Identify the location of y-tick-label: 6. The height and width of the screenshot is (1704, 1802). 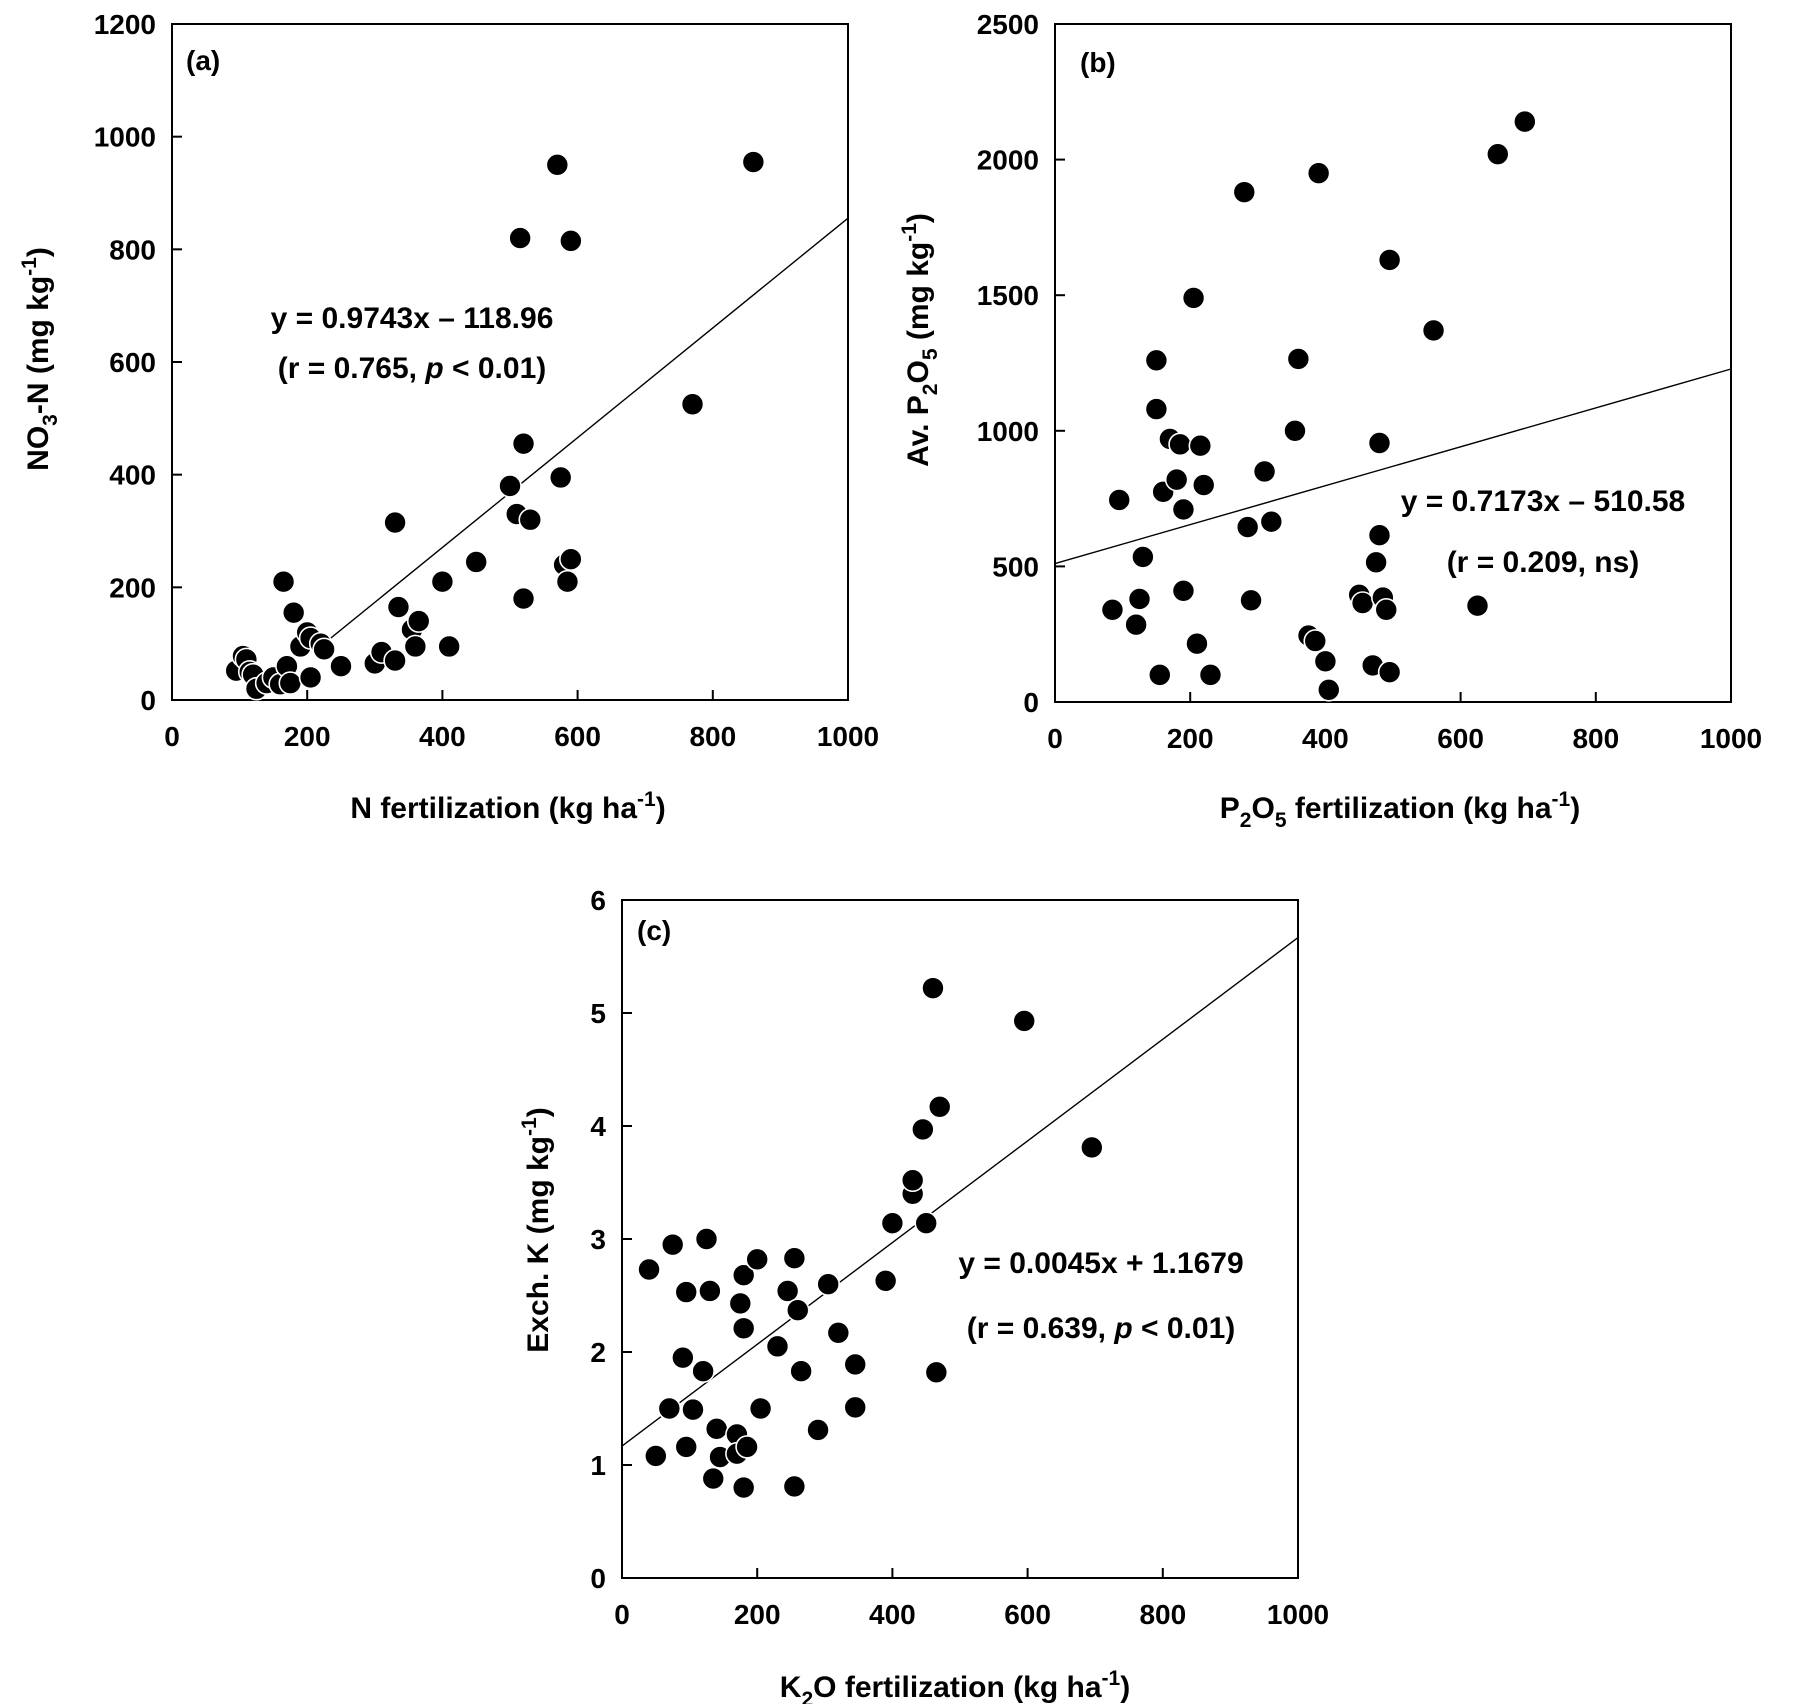
(598, 900).